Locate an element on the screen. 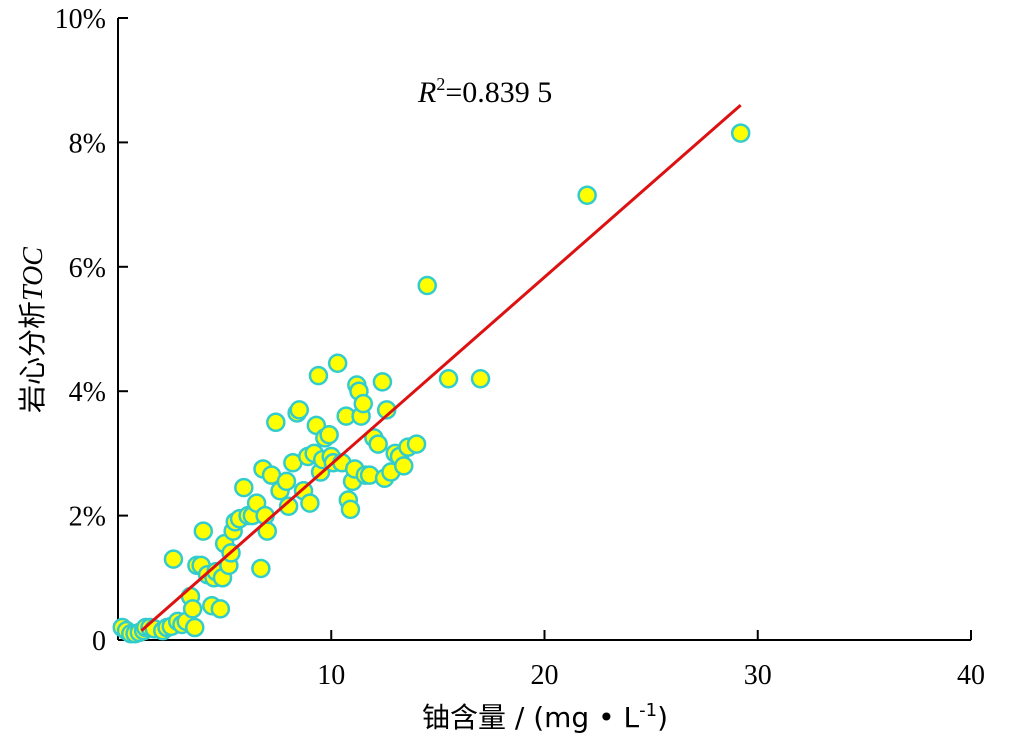  r-squared-value: =0.839 5 is located at coordinates (498, 92).